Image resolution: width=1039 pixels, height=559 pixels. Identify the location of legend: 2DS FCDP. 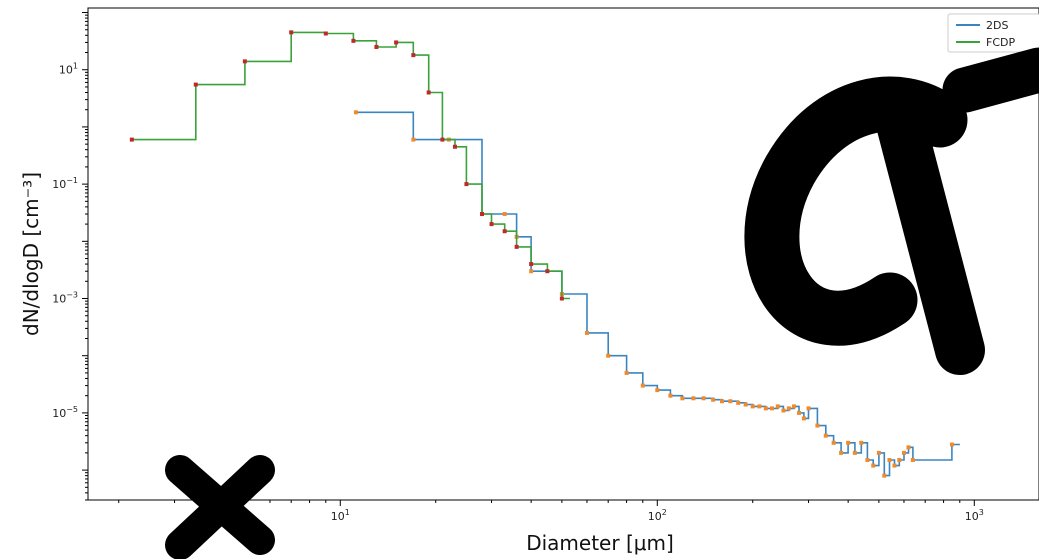
(993, 33).